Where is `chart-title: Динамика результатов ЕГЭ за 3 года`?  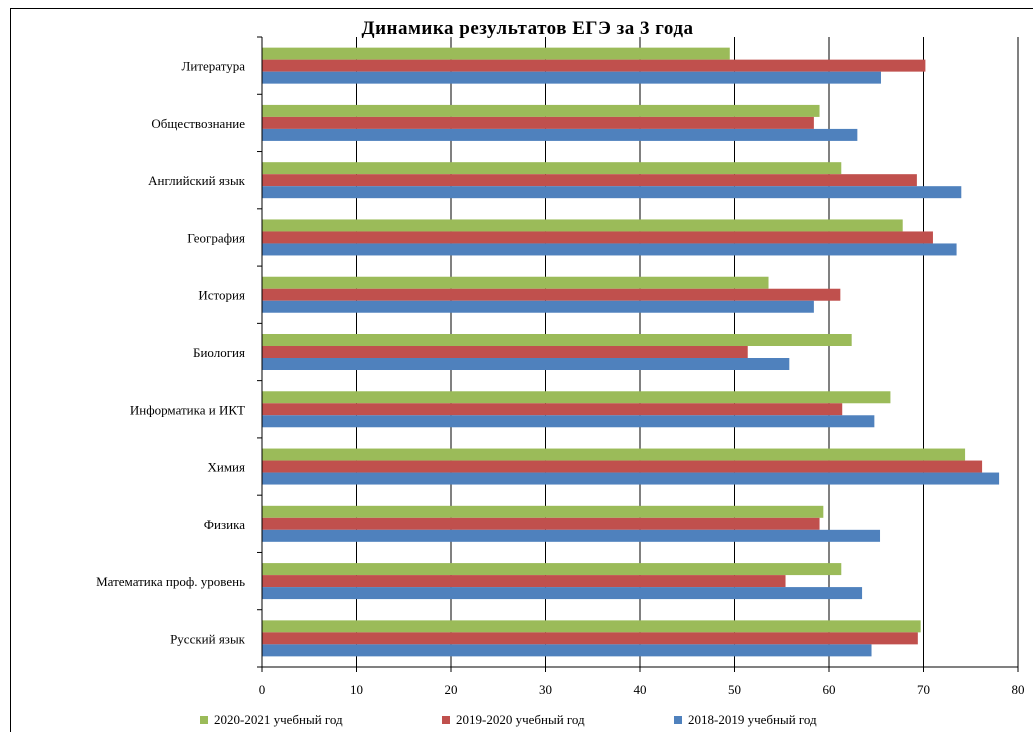 chart-title: Динамика результатов ЕГЭ за 3 года is located at coordinates (527, 28).